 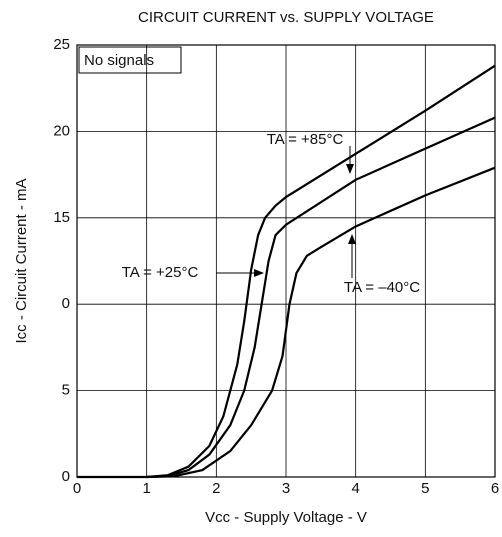 I want to click on x-tick-label: 1, so click(x=146, y=488).